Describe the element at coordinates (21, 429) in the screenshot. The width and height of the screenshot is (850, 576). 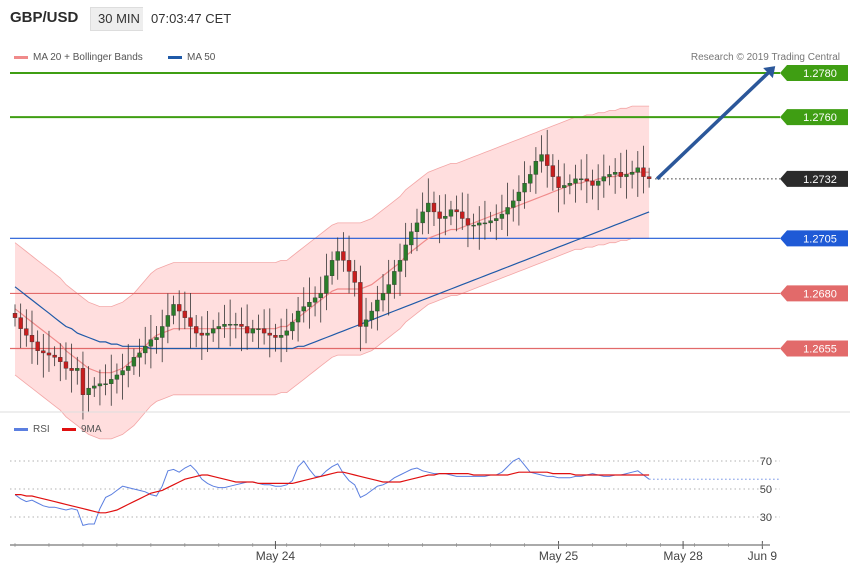
I see `rsi-swatch-icon` at that location.